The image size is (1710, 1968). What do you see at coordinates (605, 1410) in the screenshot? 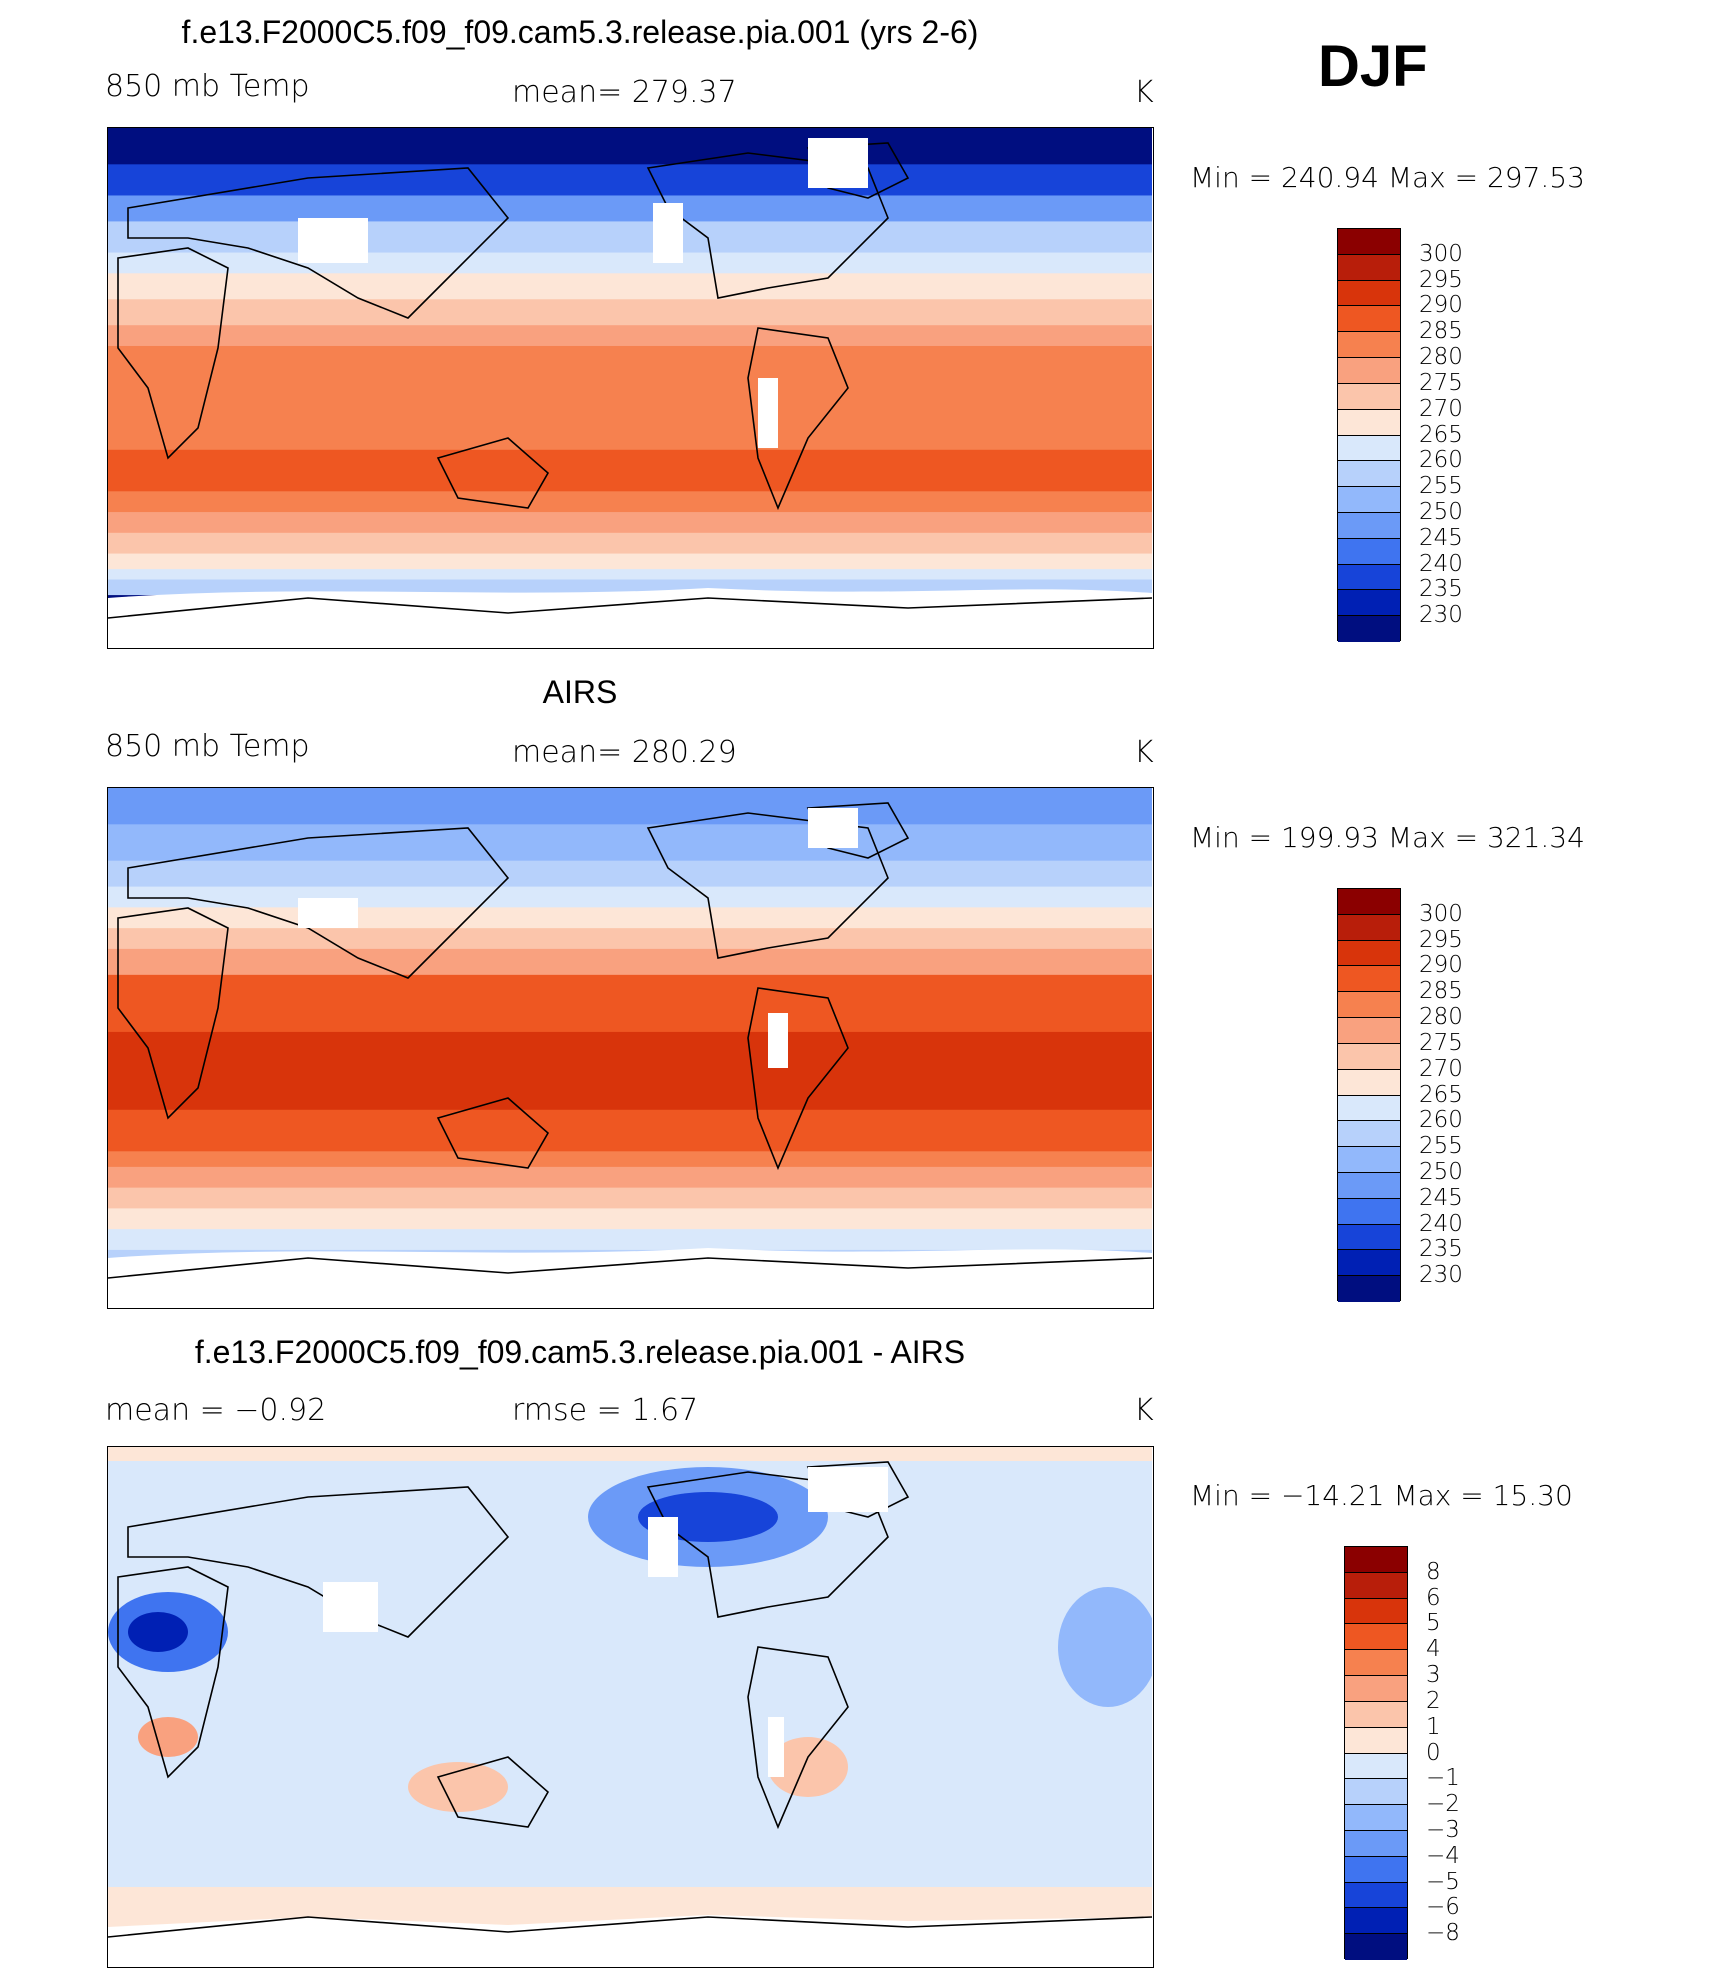
I see `panel-diff-rmse-label: rmse = 1.67` at bounding box center [605, 1410].